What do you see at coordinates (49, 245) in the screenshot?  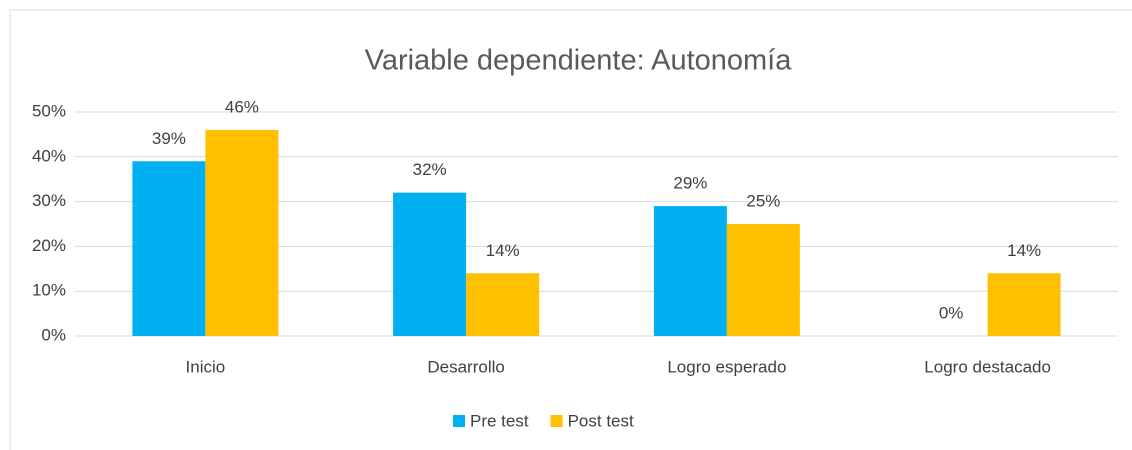 I see `y-tick-label: 20%` at bounding box center [49, 245].